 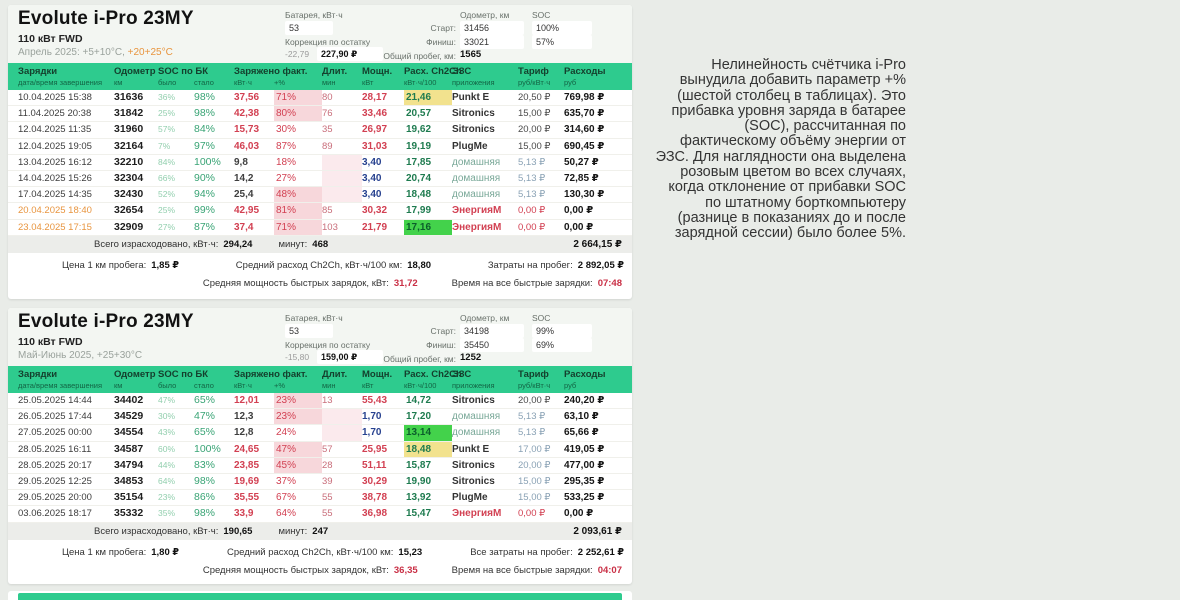 I want to click on correction-rub-field: 159,00 ₽, so click(x=350, y=357).